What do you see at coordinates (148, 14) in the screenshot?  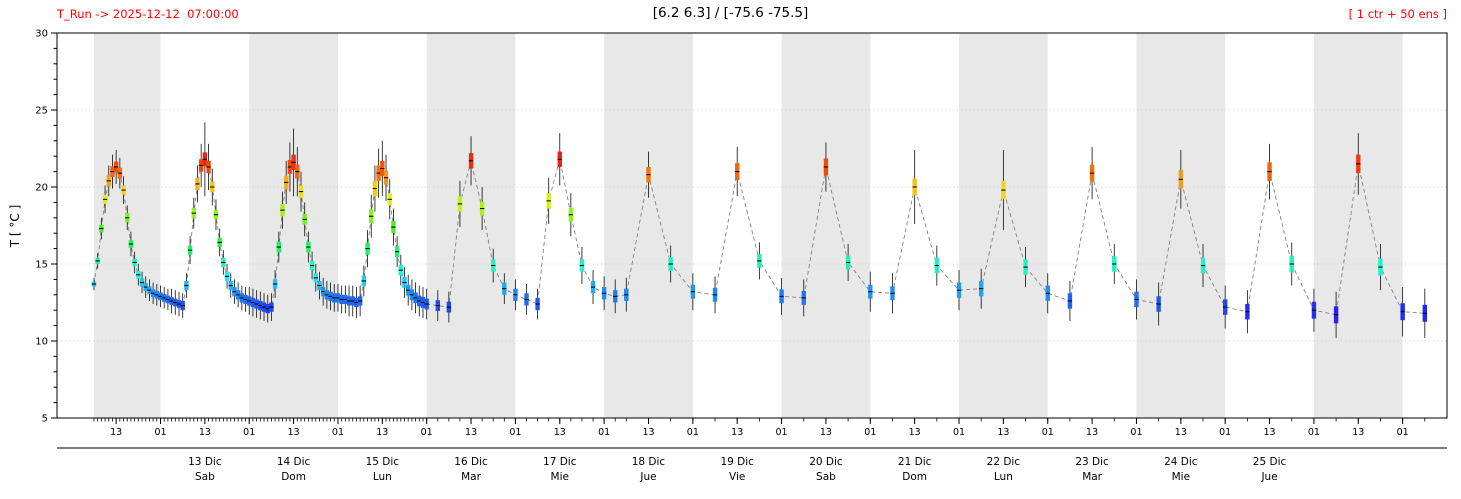 I see `run-timestamp-label: T_Run -> 2025-12-12 07:00:00` at bounding box center [148, 14].